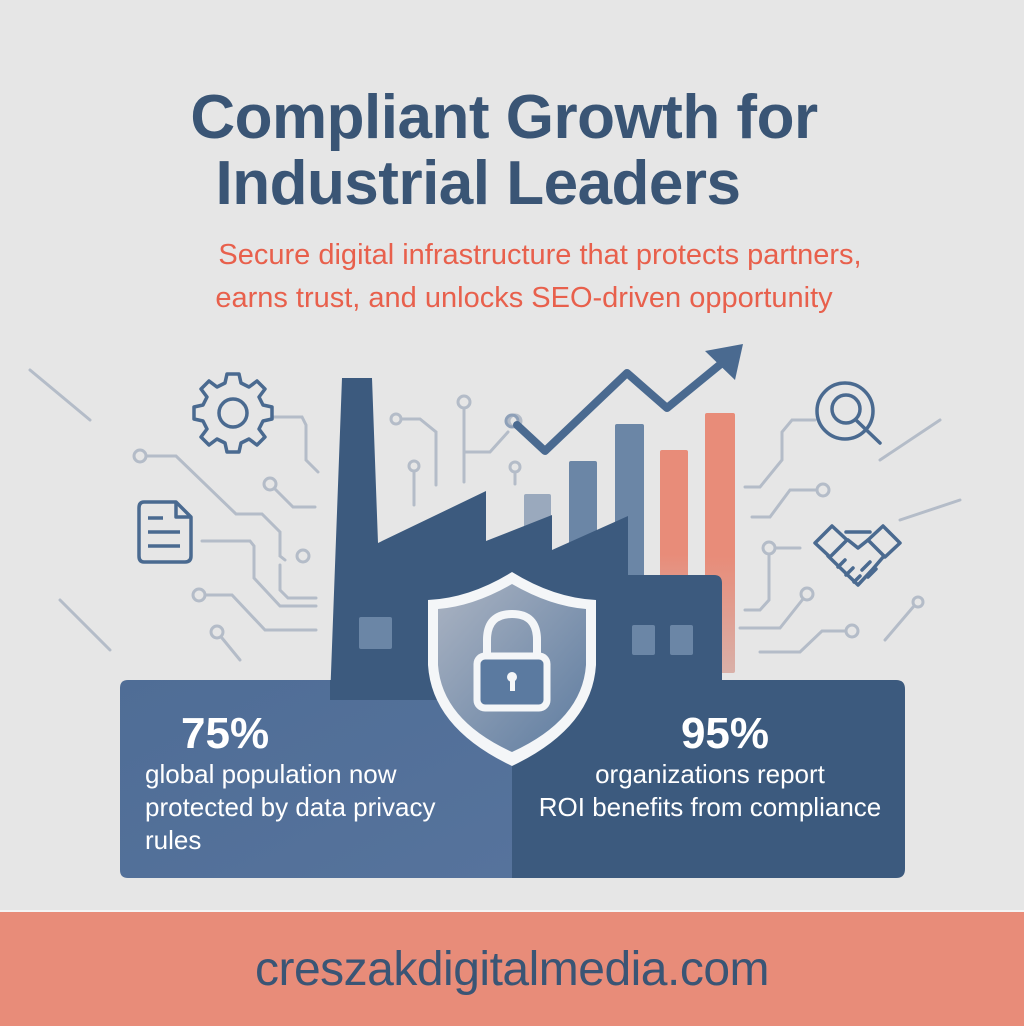  I want to click on stat-label: rules, so click(173, 840).